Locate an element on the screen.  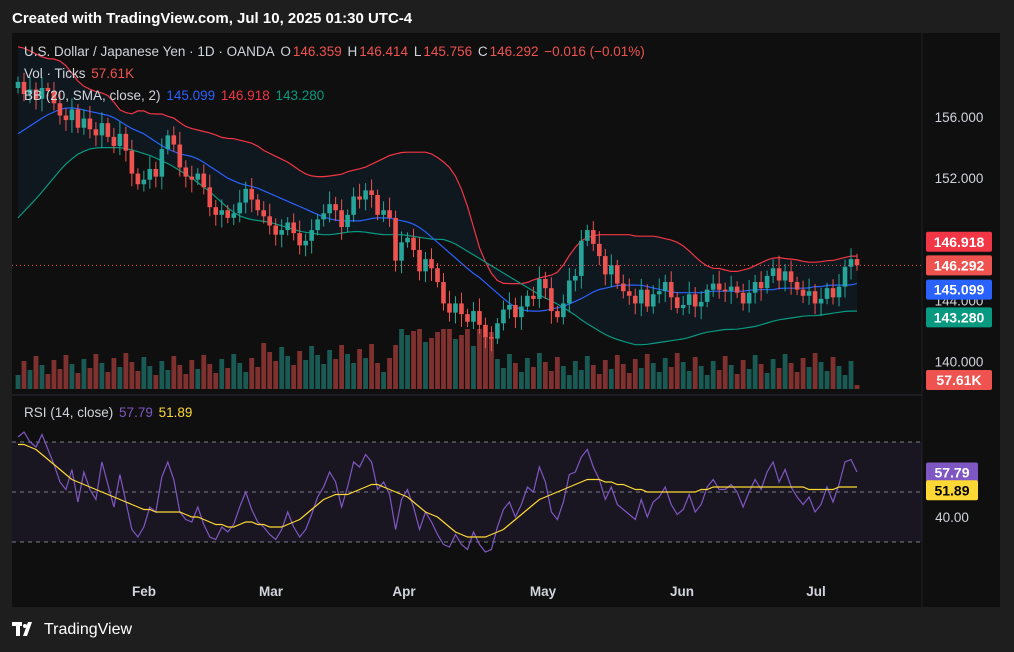
rsi-label: RSI (14, close) is located at coordinates (69, 412).